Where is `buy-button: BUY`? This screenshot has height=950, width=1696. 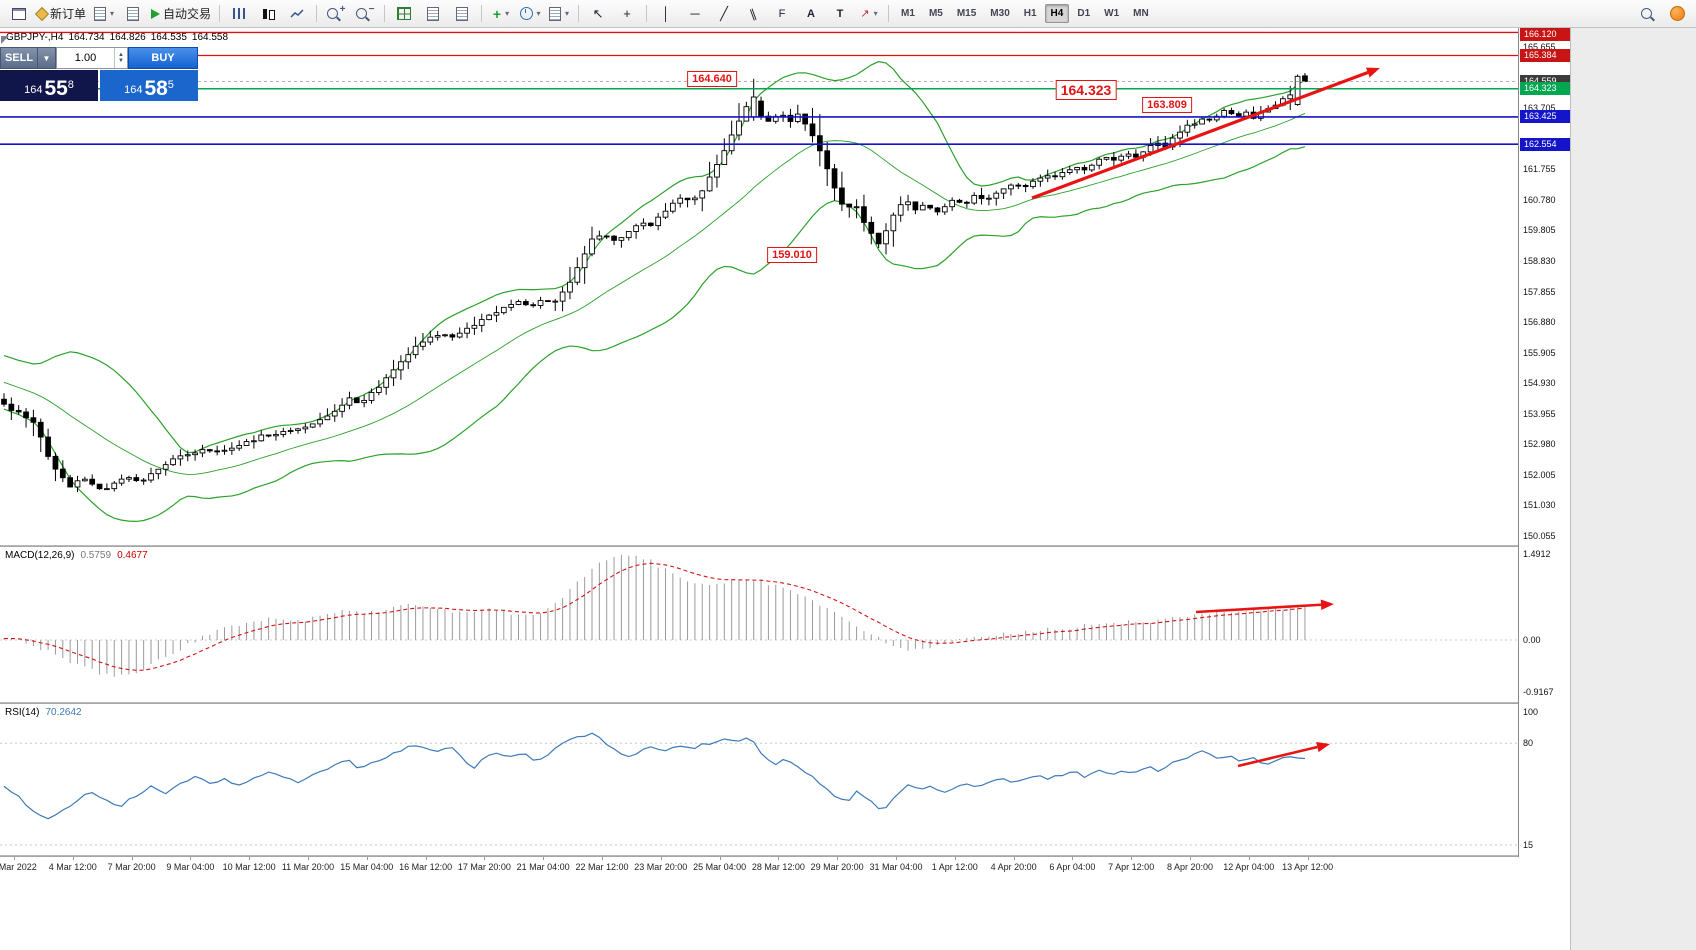
buy-button: BUY is located at coordinates (163, 58).